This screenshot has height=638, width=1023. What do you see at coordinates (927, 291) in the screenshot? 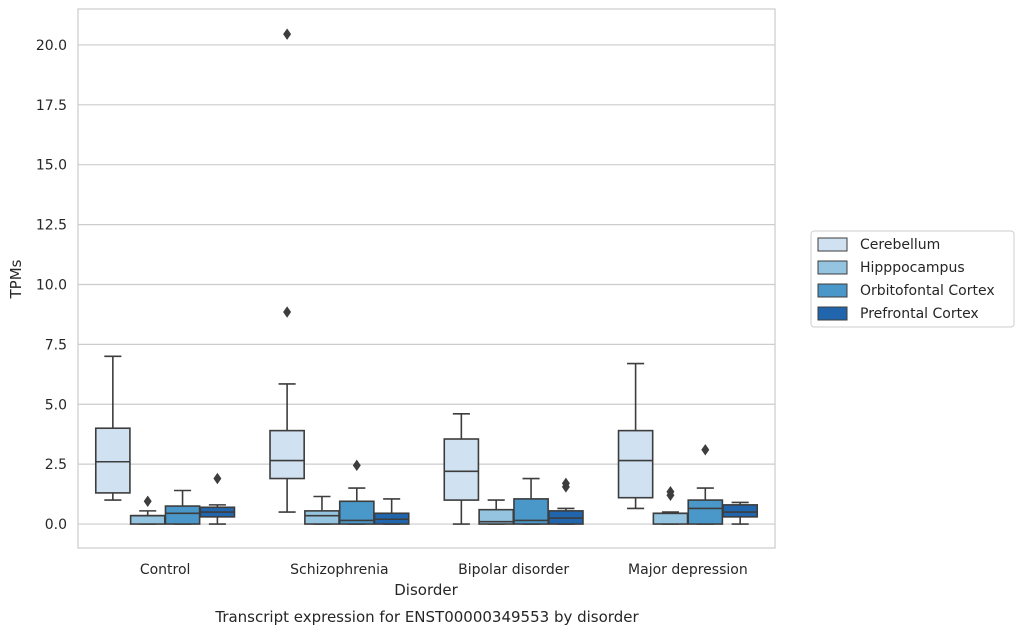
I see `legend-label: Orbitofontal Cortex` at bounding box center [927, 291].